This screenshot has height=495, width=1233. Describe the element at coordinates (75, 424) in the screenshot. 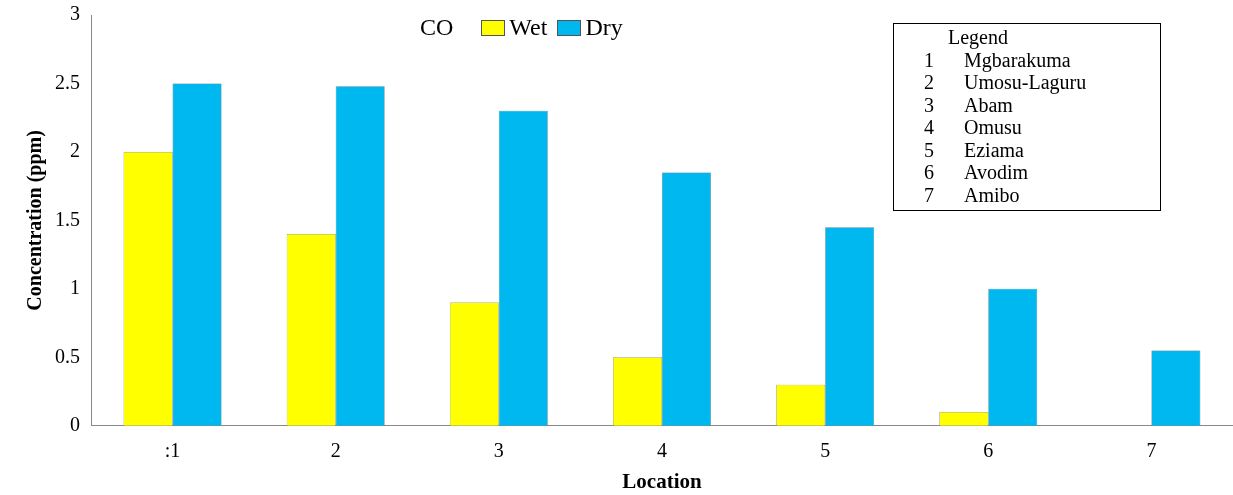

I see `y-tick-label: 0` at that location.